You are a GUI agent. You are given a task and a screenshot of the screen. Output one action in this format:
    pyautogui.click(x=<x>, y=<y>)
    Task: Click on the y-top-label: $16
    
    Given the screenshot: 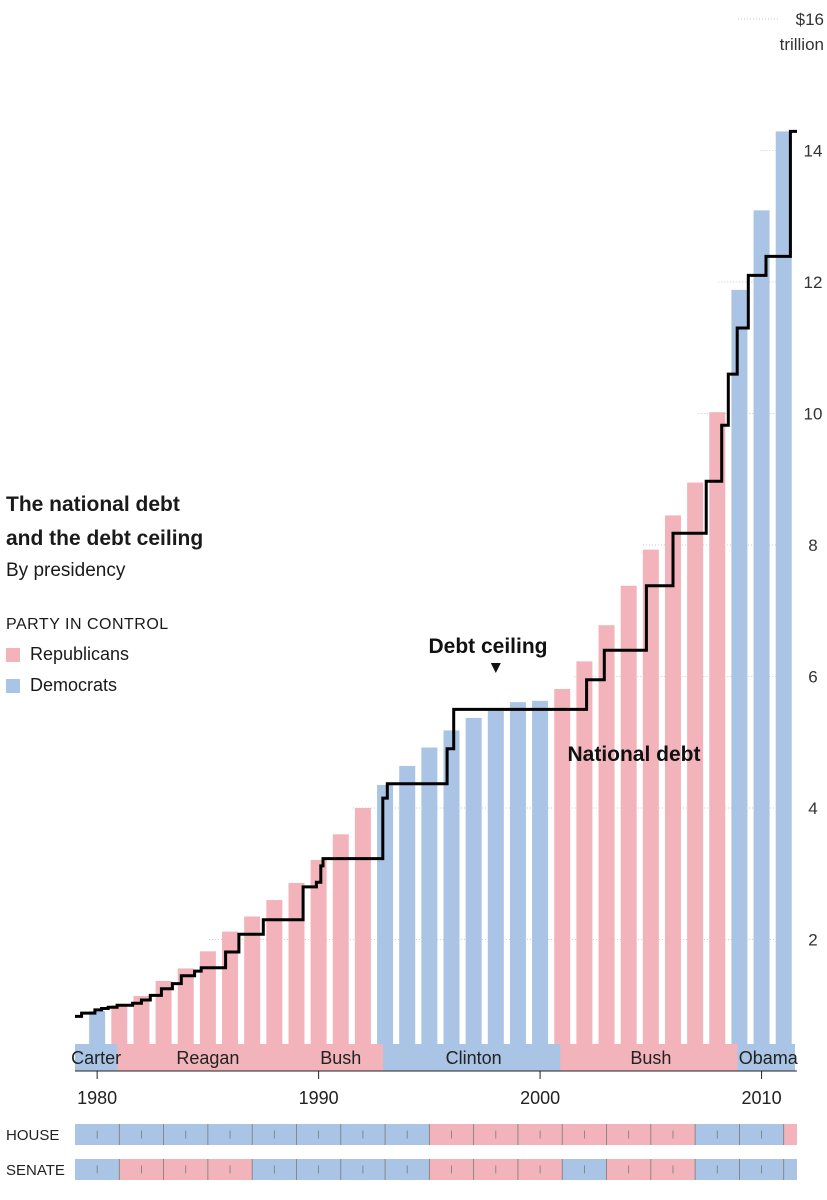 What is the action you would take?
    pyautogui.click(x=810, y=19)
    